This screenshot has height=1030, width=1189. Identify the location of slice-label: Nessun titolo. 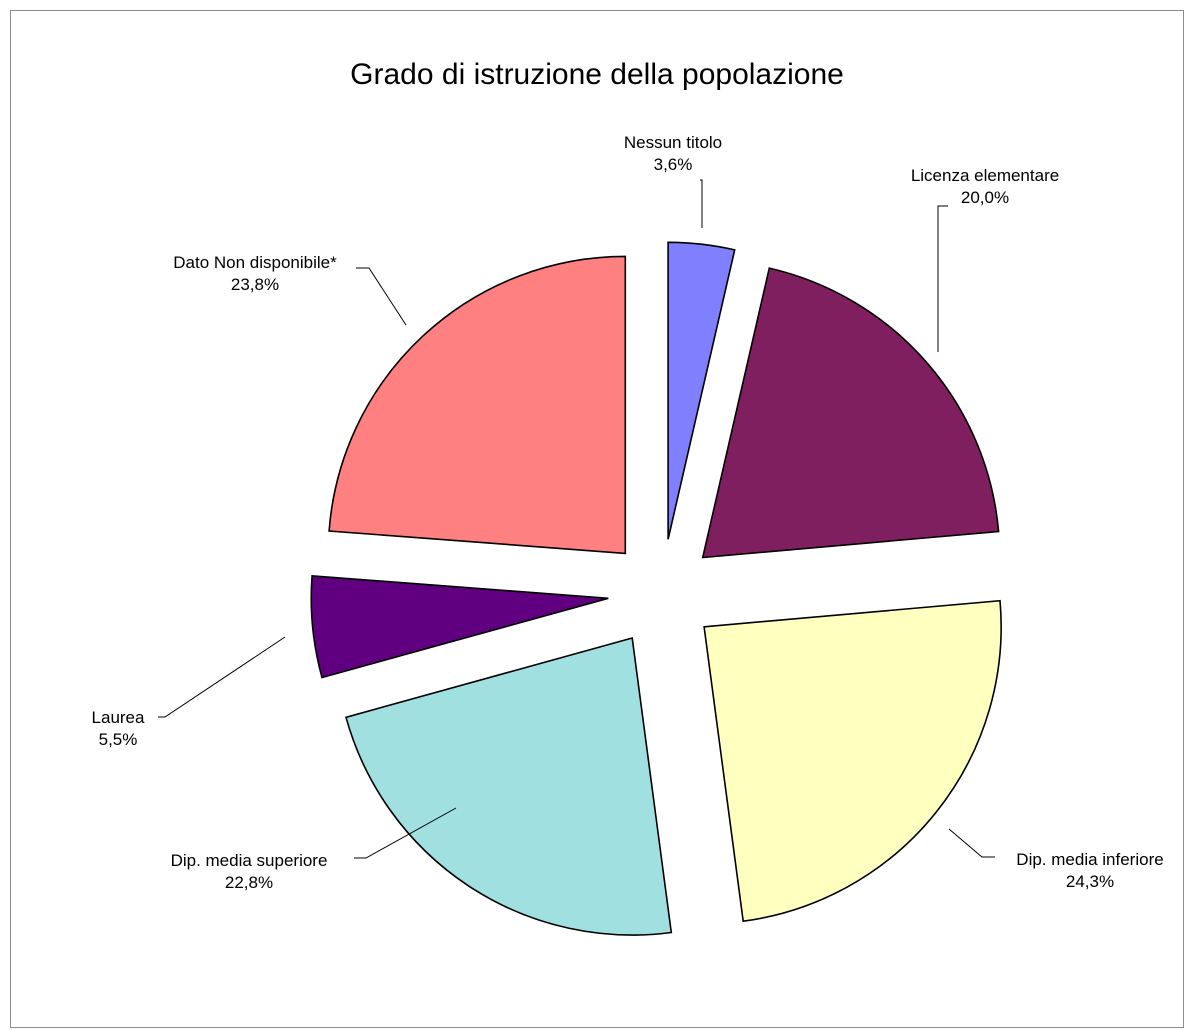
(673, 142).